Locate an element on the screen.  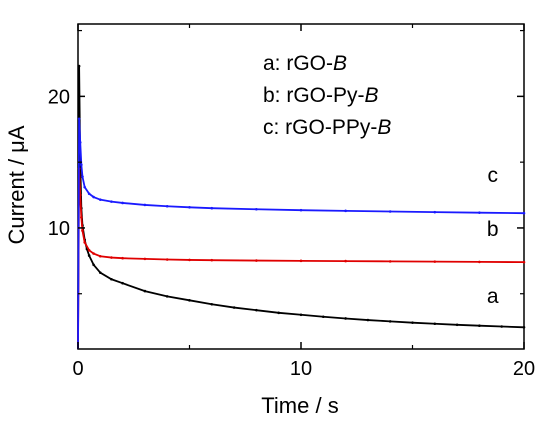
legend-entry-b-prefix: b: rGO-Py- is located at coordinates (314, 95).